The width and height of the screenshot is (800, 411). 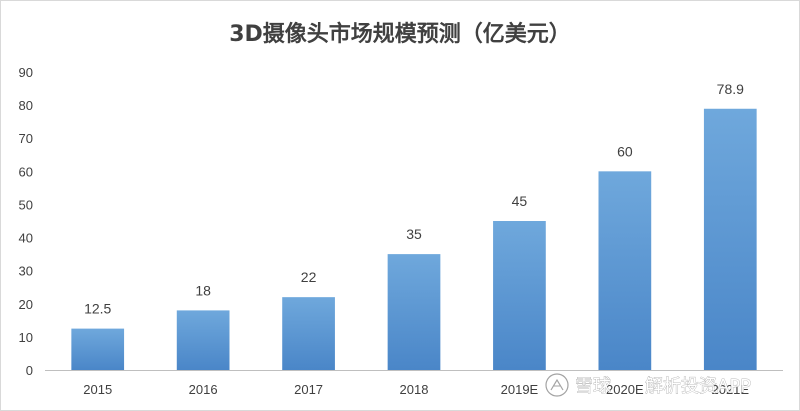 I want to click on chart-title: 3D摄像头市场规模预测（亿美元）, so click(x=400, y=34).